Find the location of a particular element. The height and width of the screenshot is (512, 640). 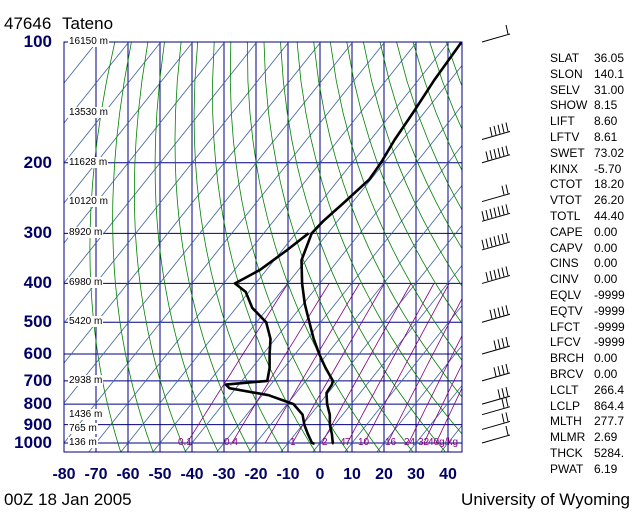

index-row: TOTL 44.40 is located at coordinates (594, 217).